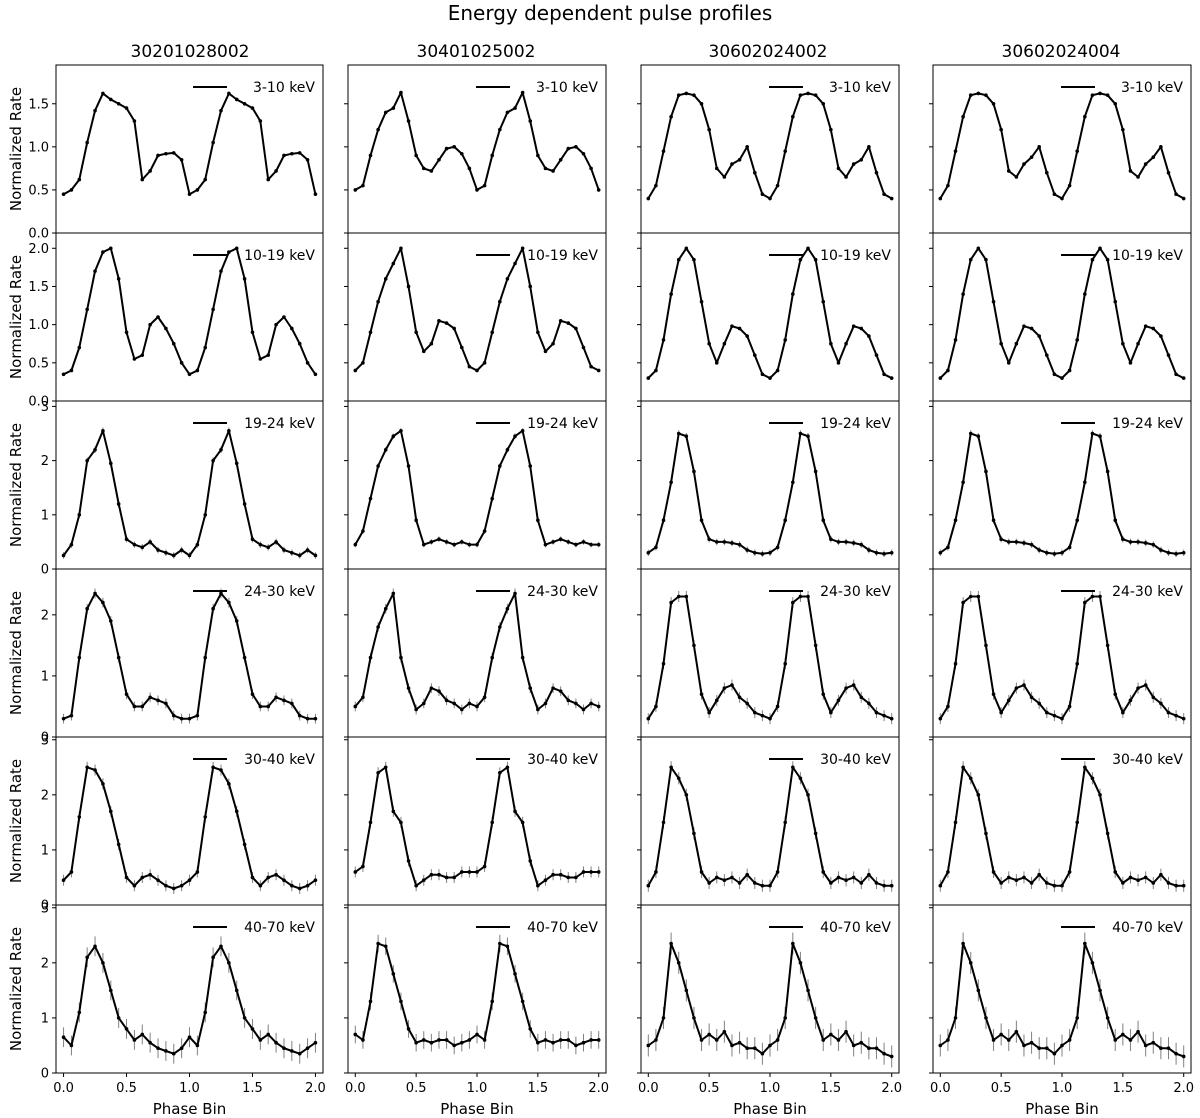  What do you see at coordinates (709, 1088) in the screenshot?
I see `x-tick-label: 0.5` at bounding box center [709, 1088].